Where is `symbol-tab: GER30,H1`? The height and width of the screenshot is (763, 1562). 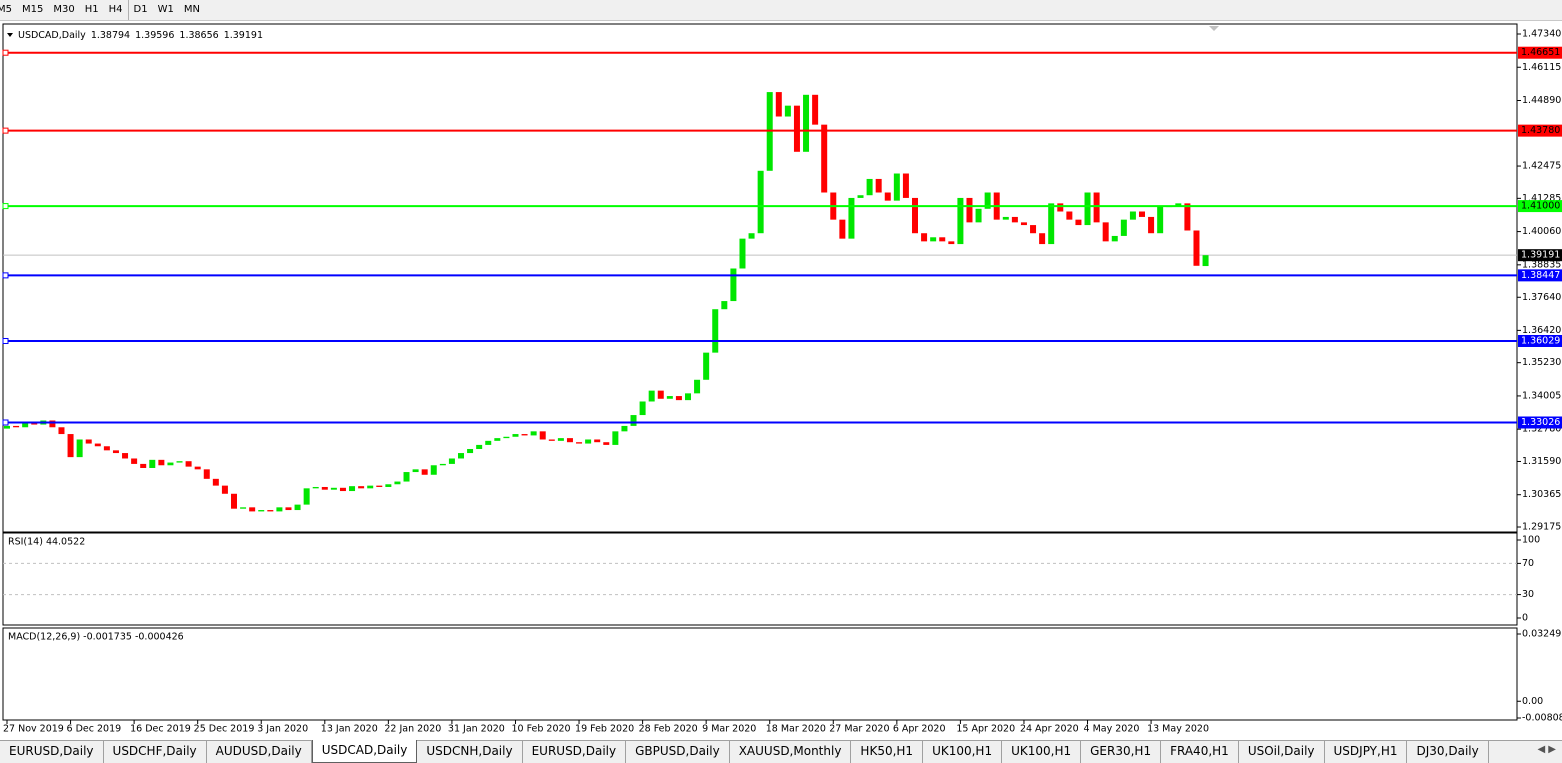
symbol-tab: GER30,H1 is located at coordinates (1121, 752).